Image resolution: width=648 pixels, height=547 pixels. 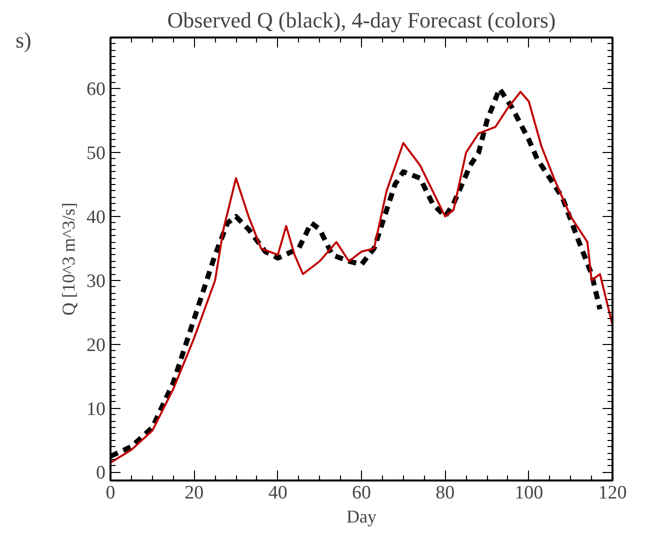 What do you see at coordinates (361, 516) in the screenshot?
I see `x-axis-title: Day` at bounding box center [361, 516].